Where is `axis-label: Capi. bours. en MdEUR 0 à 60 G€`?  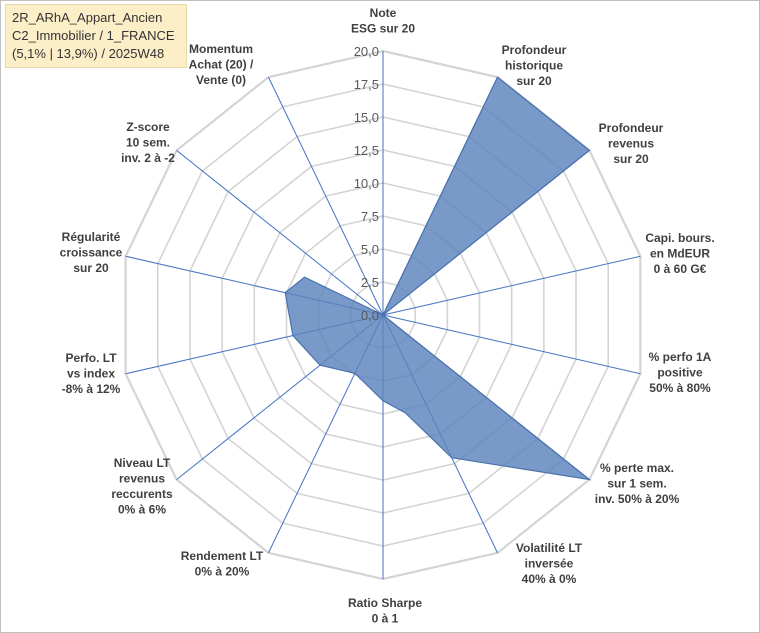
axis-label: Capi. bours. en MdEUR 0 à 60 G€ is located at coordinates (679, 253).